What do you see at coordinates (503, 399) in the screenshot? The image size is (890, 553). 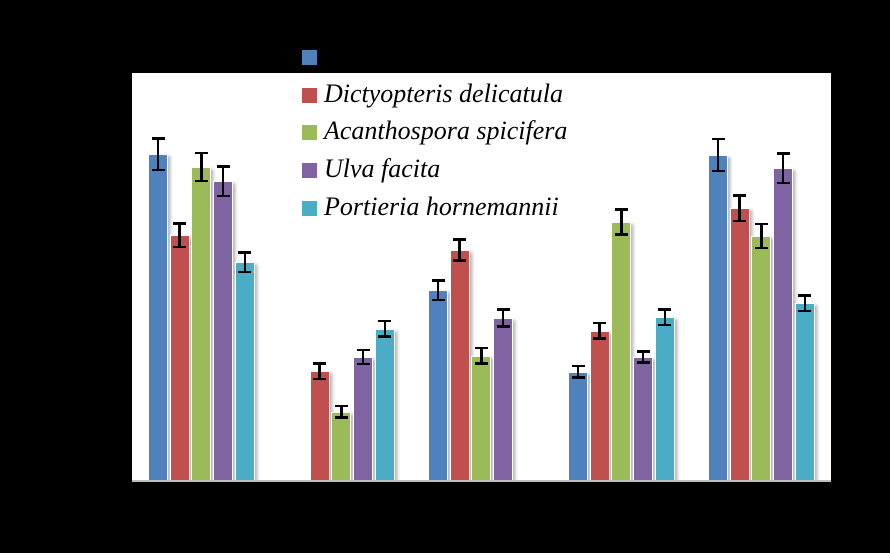 I see `bar-series3-group3` at bounding box center [503, 399].